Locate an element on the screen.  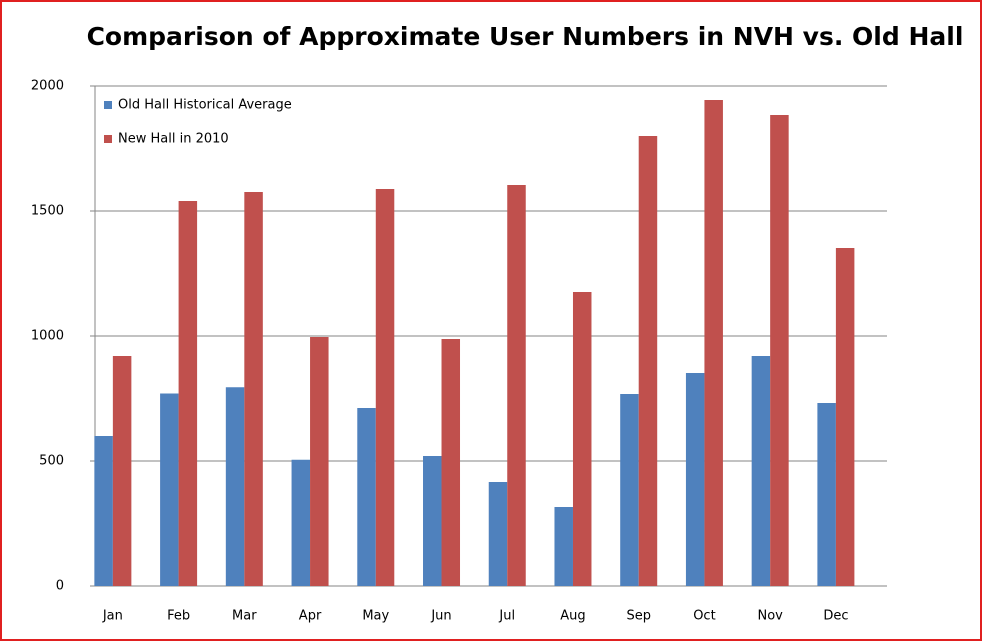
x-tick-label: Aug is located at coordinates (572, 616).